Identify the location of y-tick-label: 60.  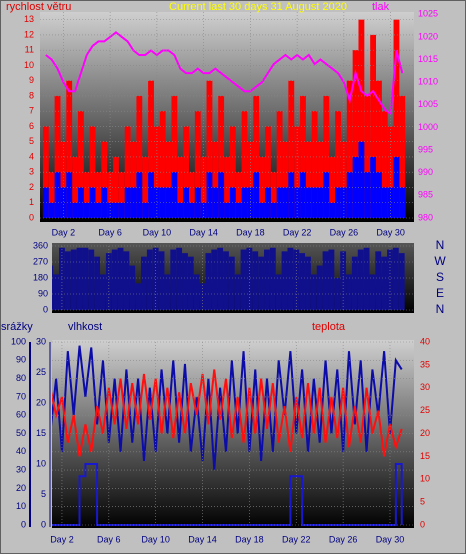
(21, 415).